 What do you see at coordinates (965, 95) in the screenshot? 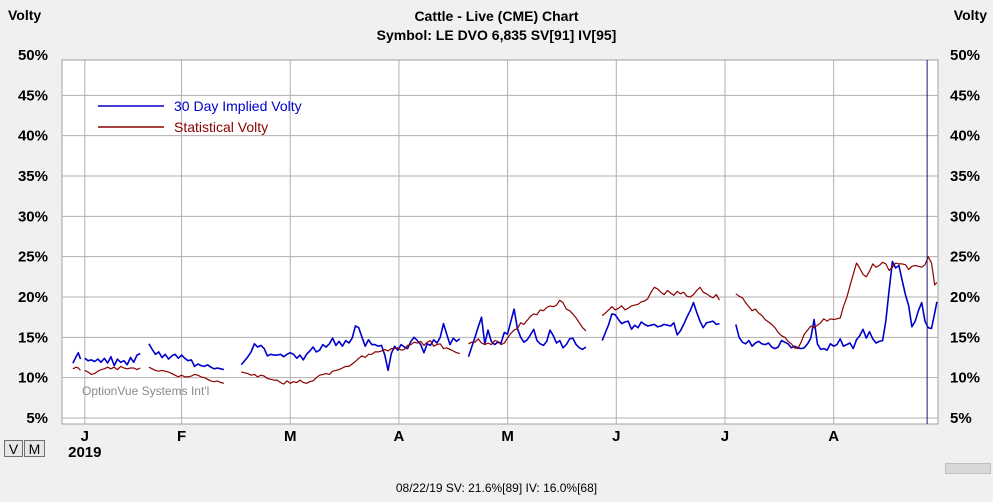
I see `y-tick-label-right: 45%` at bounding box center [965, 95].